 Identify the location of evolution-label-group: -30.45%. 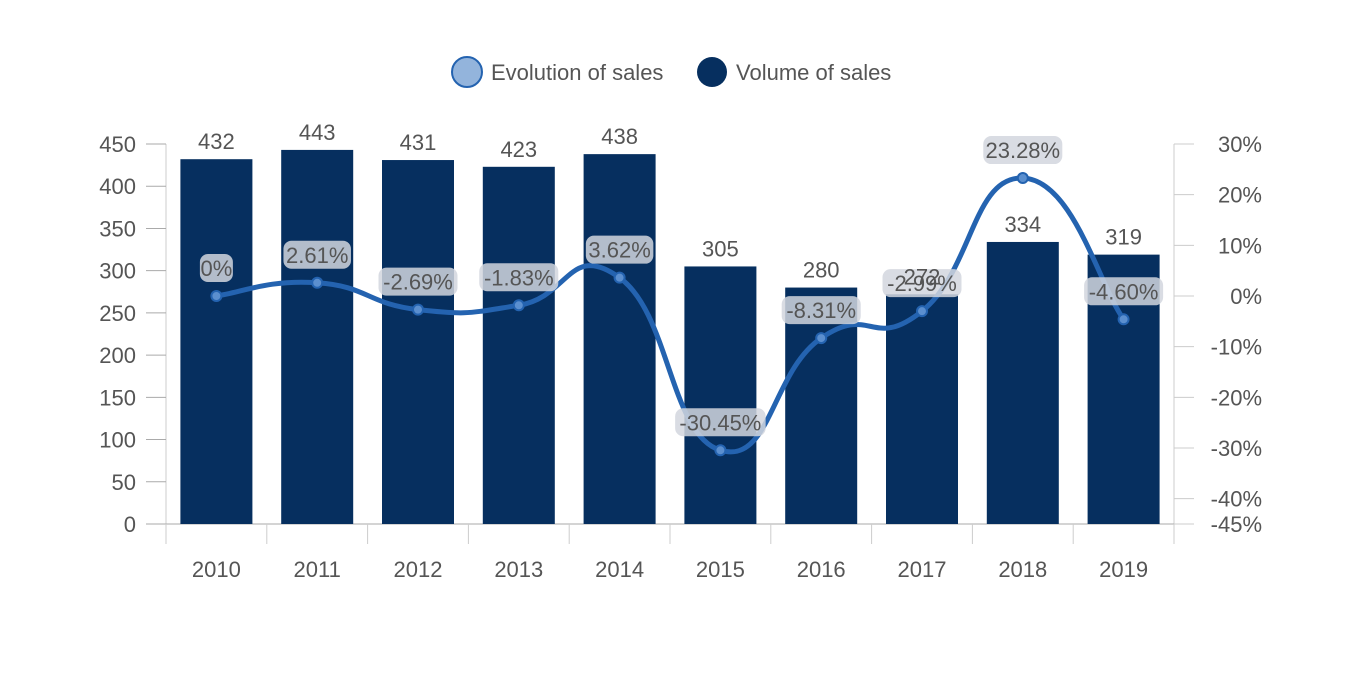
(720, 422).